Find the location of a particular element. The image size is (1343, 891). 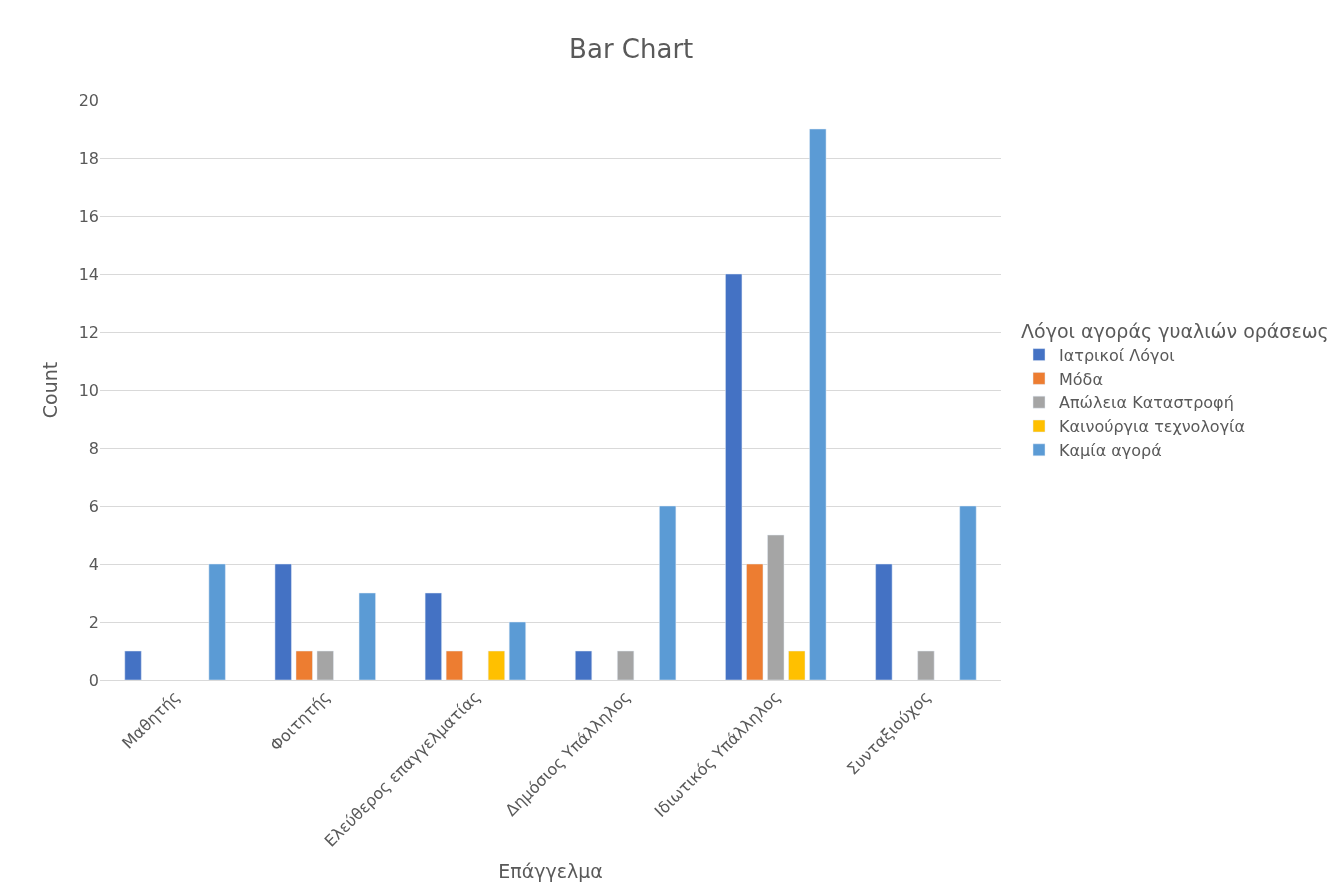

y-tick-label: 12 is located at coordinates (88, 332).